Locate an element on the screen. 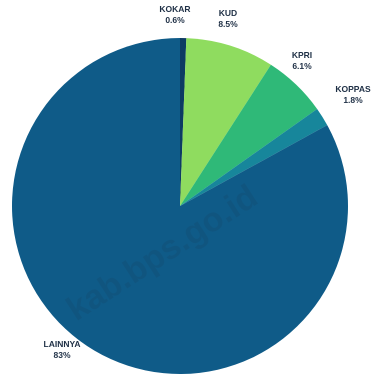 The width and height of the screenshot is (381, 390). pie-slice-koppas is located at coordinates (254, 157).